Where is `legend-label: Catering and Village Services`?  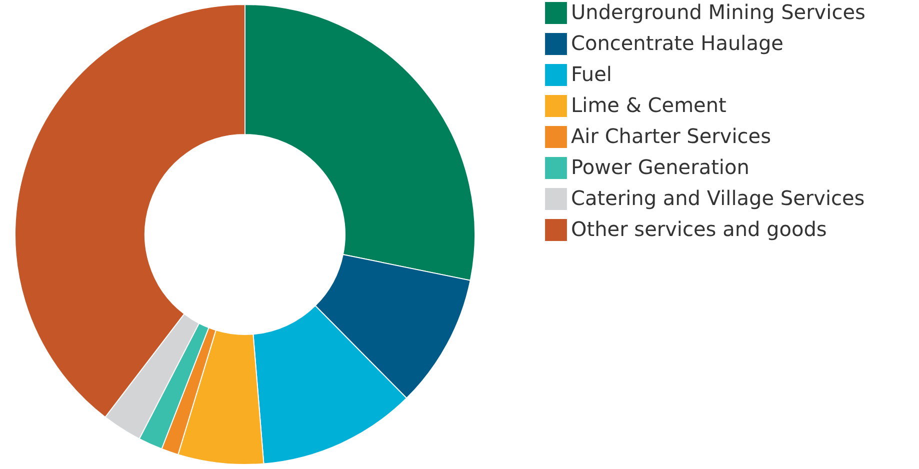
legend-label: Catering and Village Services is located at coordinates (718, 198).